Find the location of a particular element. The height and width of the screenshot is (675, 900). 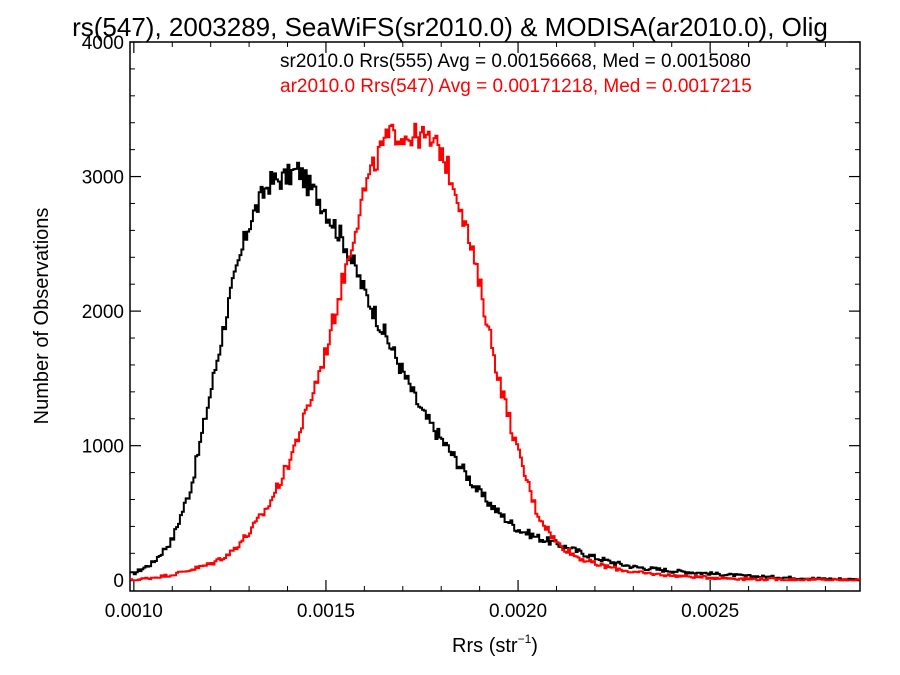

y-tick-label: 0 is located at coordinates (118, 581).